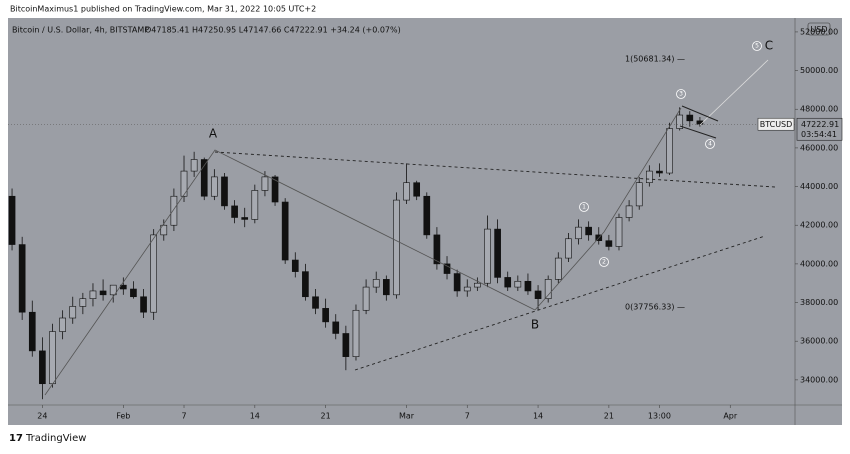 The image size is (850, 454). Describe the element at coordinates (819, 109) in the screenshot. I see `y-tick-label: 48000.00` at that location.